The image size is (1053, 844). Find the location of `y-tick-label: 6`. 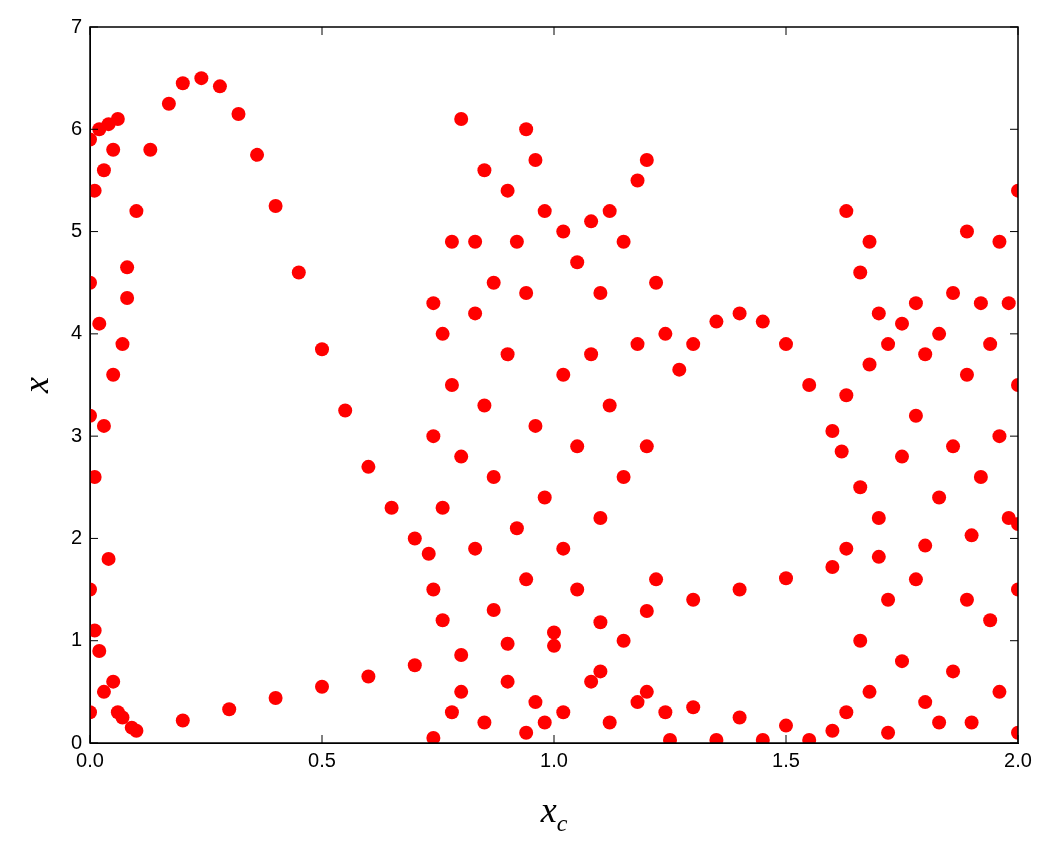

y-tick-label: 6 is located at coordinates (76, 127).